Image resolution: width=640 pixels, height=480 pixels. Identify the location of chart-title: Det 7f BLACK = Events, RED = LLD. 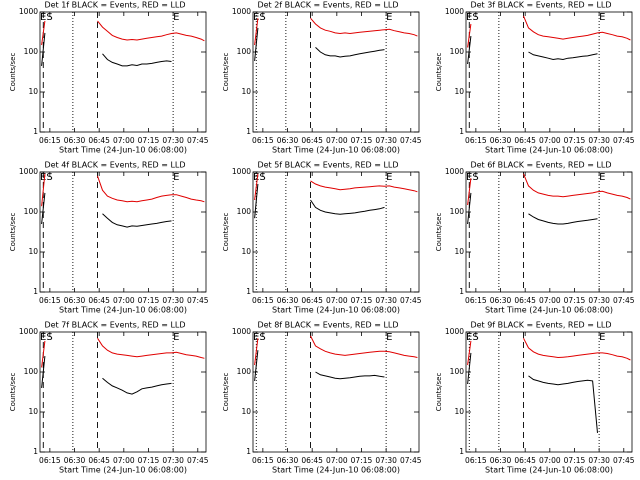
(114, 325).